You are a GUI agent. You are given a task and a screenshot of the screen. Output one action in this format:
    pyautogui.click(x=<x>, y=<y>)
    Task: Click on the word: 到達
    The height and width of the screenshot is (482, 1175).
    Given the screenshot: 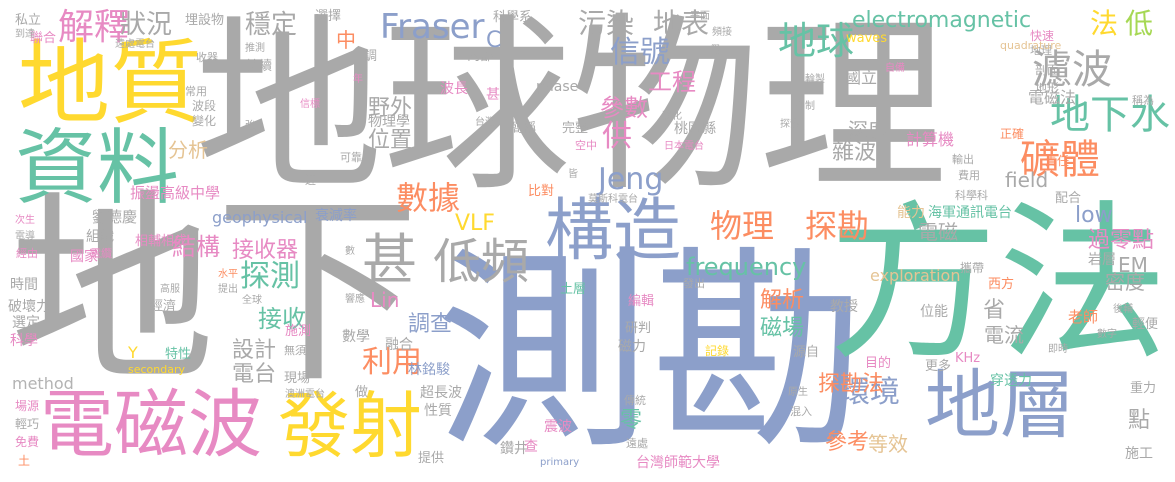 What is the action you would take?
    pyautogui.click(x=25, y=34)
    